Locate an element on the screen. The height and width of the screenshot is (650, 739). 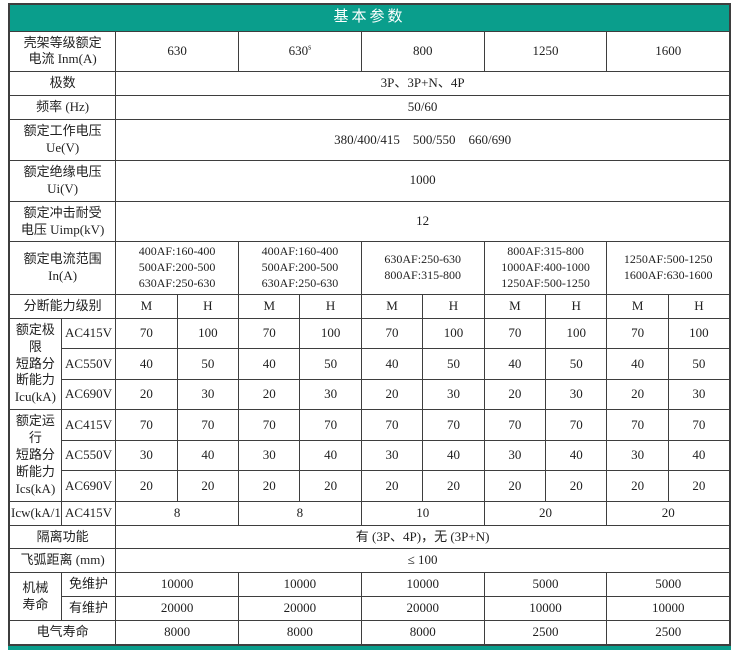
value-cell: 10 is located at coordinates (422, 513).